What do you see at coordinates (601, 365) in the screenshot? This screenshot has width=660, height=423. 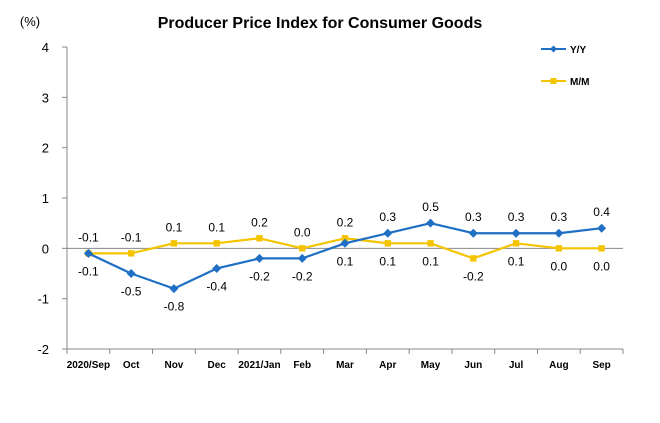 I see `x-tick-label: Sep` at bounding box center [601, 365].